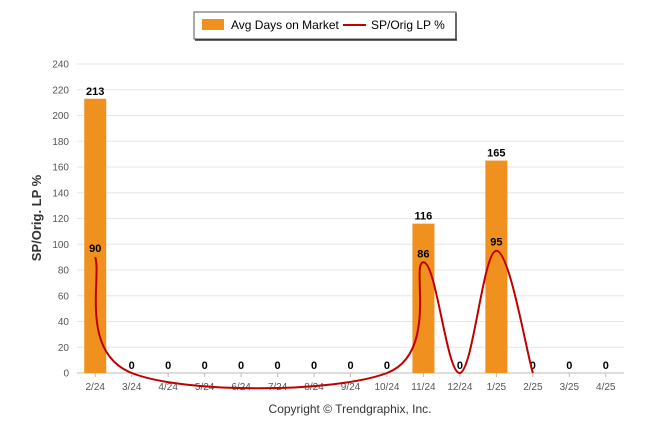 This screenshot has height=434, width=646. What do you see at coordinates (95, 387) in the screenshot?
I see `x-tick-label: 2/24` at bounding box center [95, 387].